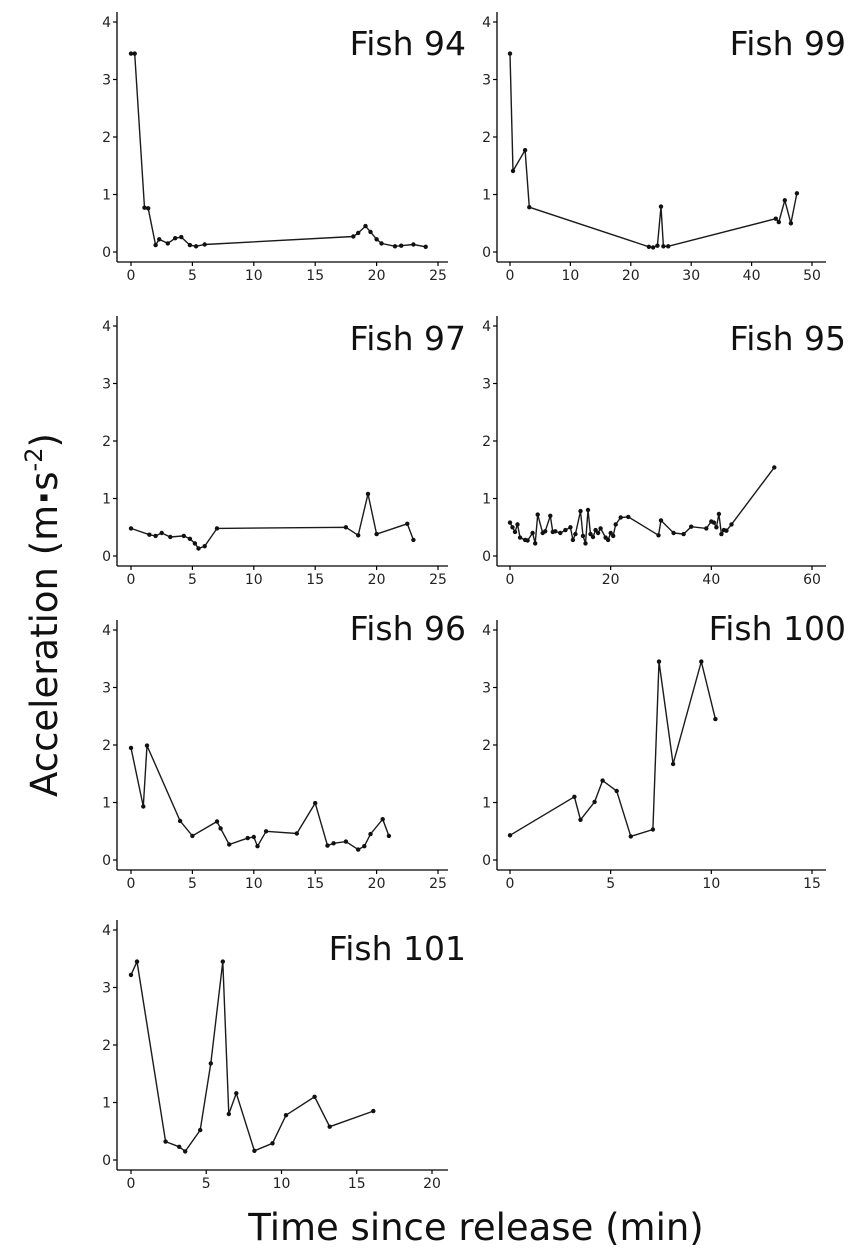 Image resolution: width=850 pixels, height=1258 pixels. Describe the element at coordinates (613, 748) in the screenshot. I see `series-line` at that location.